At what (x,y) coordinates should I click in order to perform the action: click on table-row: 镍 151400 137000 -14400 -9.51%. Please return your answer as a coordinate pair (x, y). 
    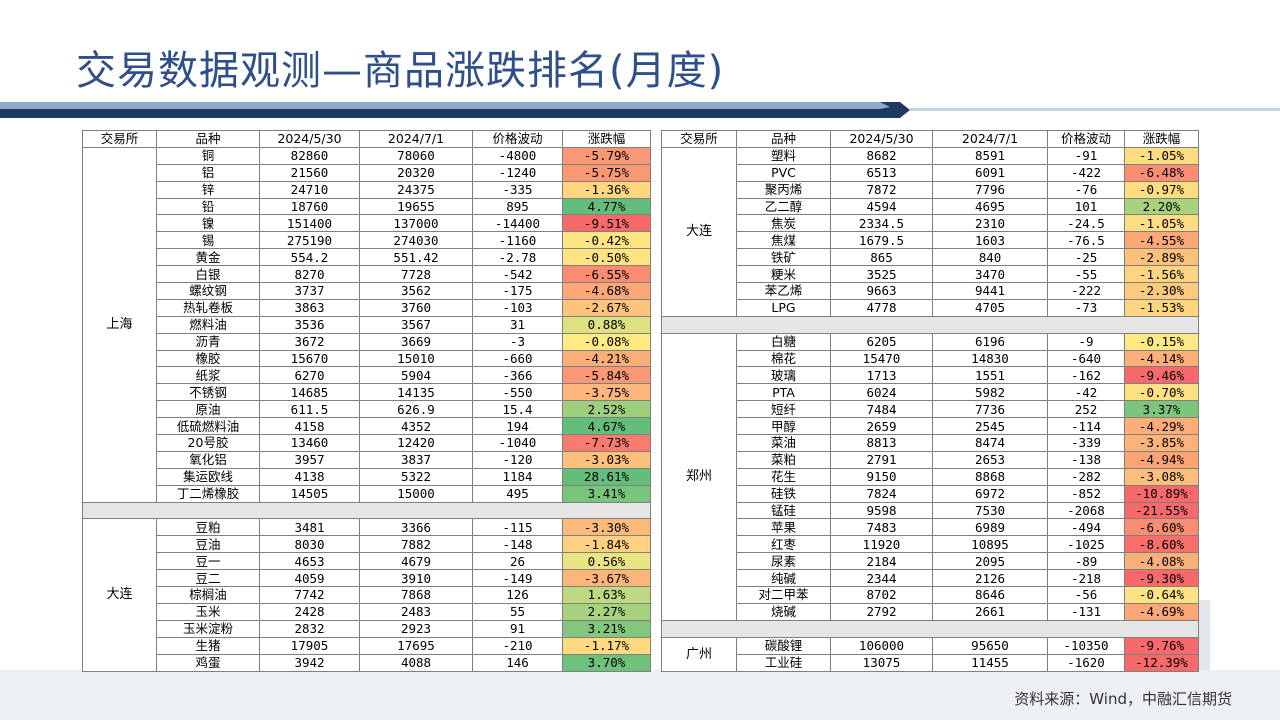
    Looking at the image, I should click on (367, 223).